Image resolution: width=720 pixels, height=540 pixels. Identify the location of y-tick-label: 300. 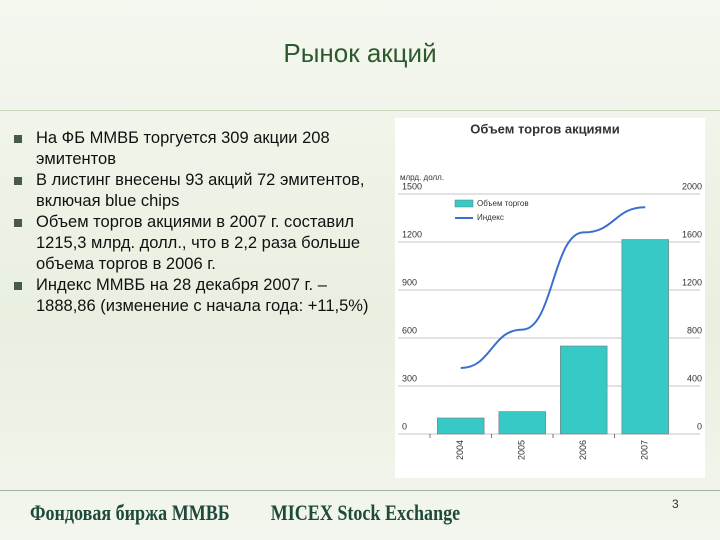
(409, 378).